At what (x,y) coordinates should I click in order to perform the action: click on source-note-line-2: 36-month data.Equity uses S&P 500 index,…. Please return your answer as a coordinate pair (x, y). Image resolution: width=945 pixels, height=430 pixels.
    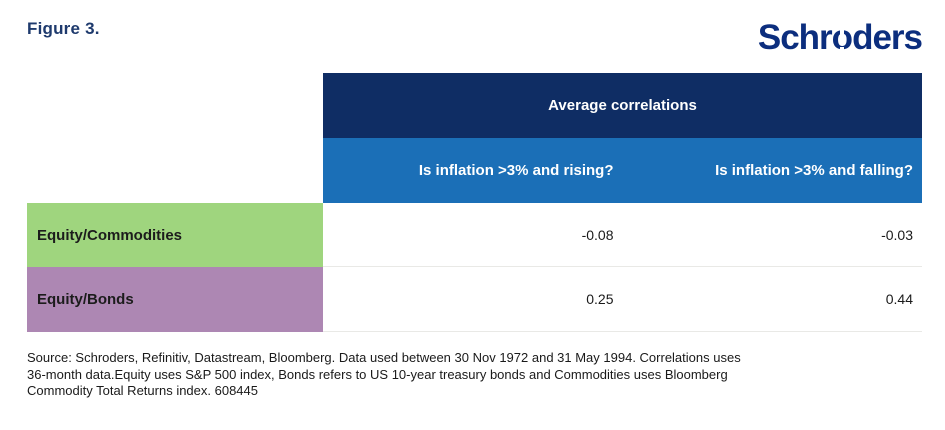
    Looking at the image, I should click on (377, 374).